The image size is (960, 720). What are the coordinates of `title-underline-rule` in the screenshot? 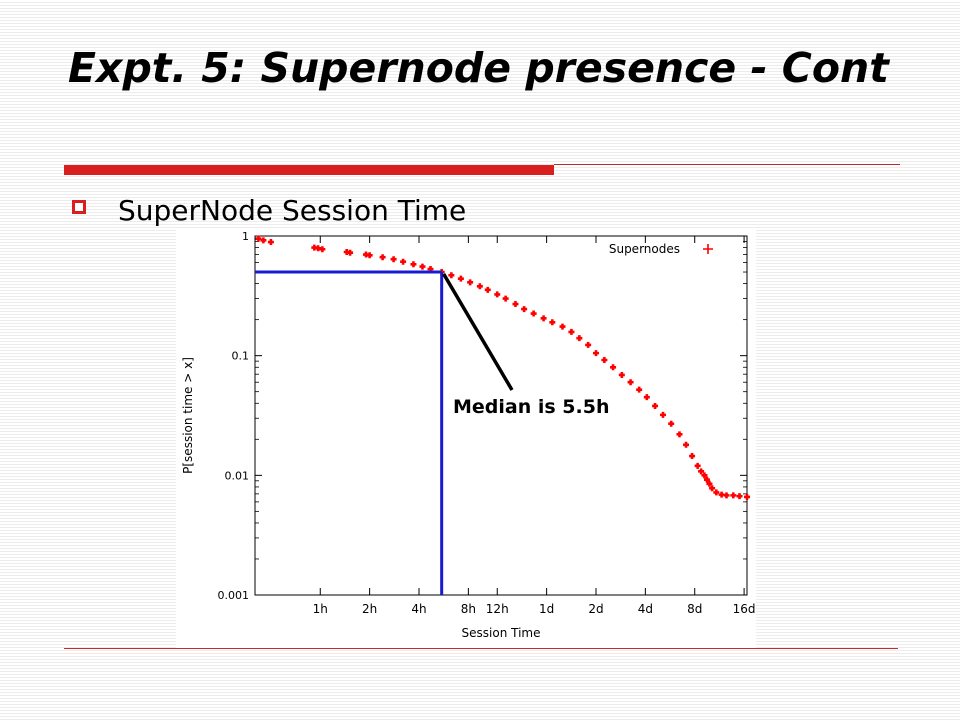 It's located at (727, 164).